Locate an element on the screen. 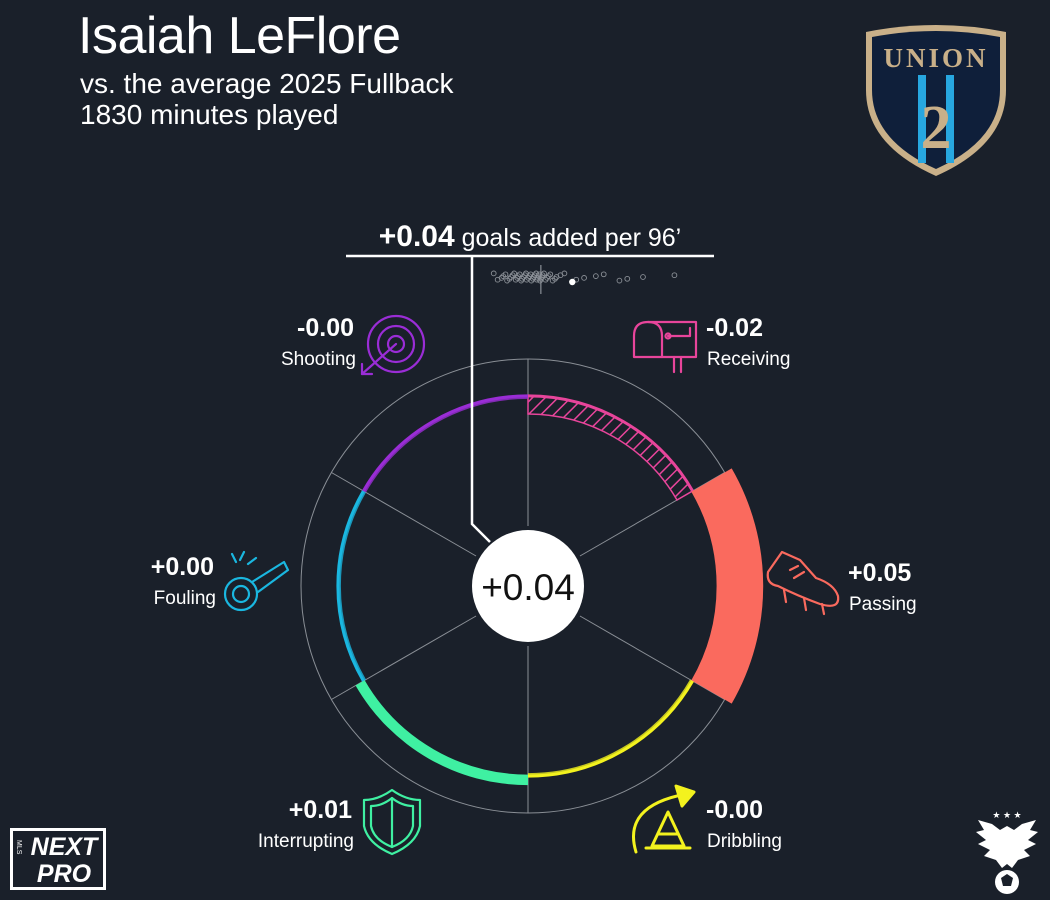 This screenshot has width=1050, height=900. passing-bar is located at coordinates (728, 586).